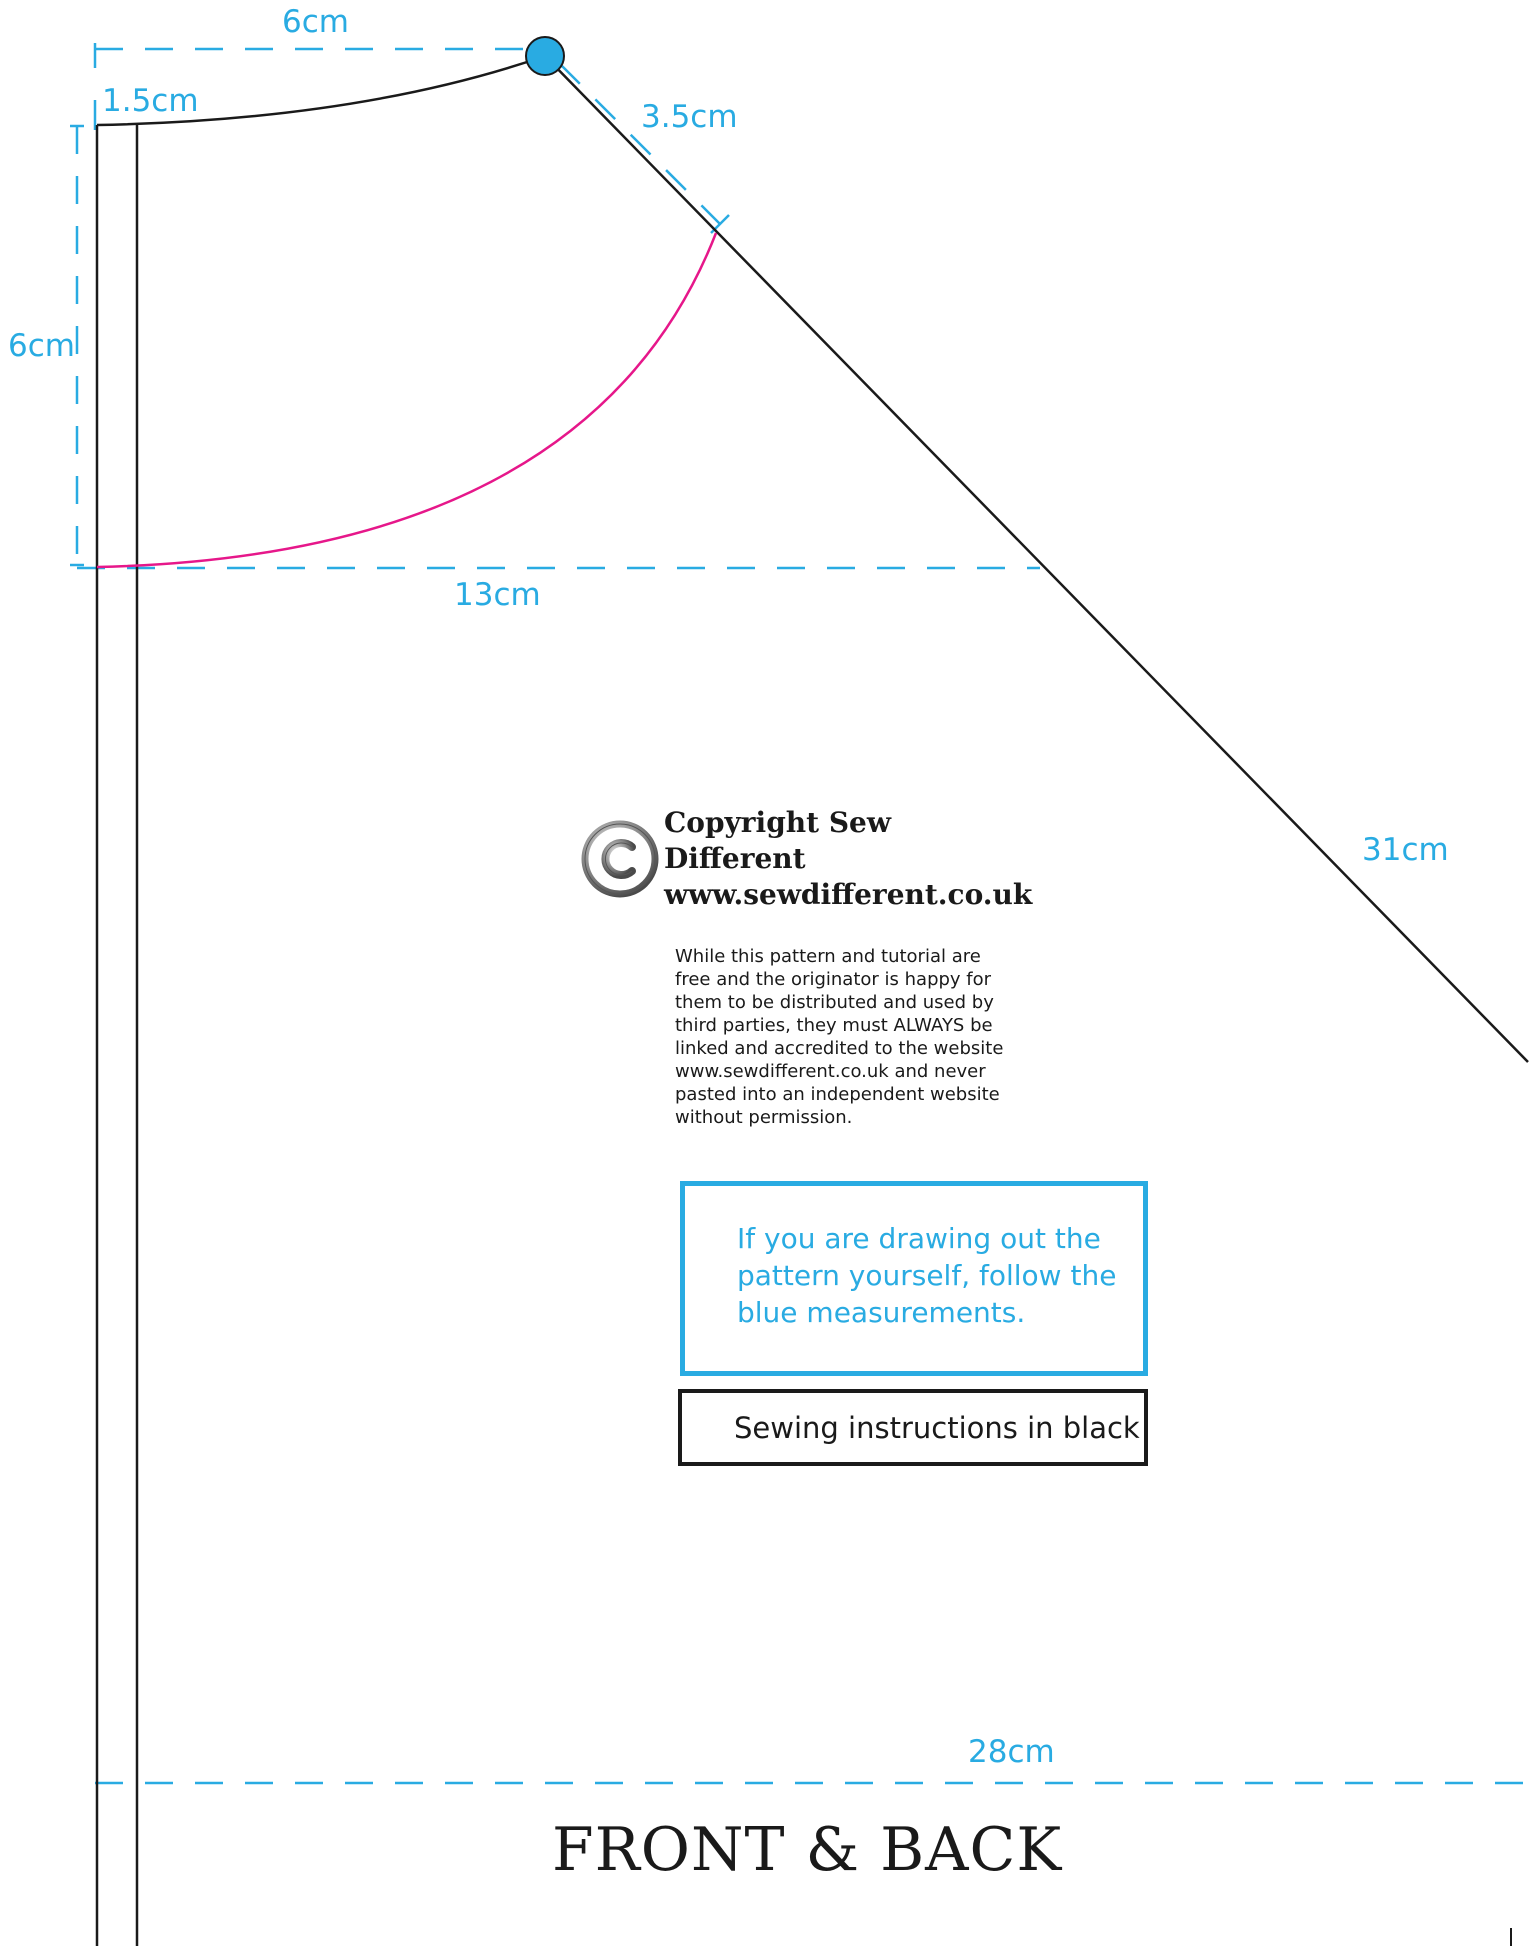  I want to click on neck-depth-label: 6cm, so click(41, 346).